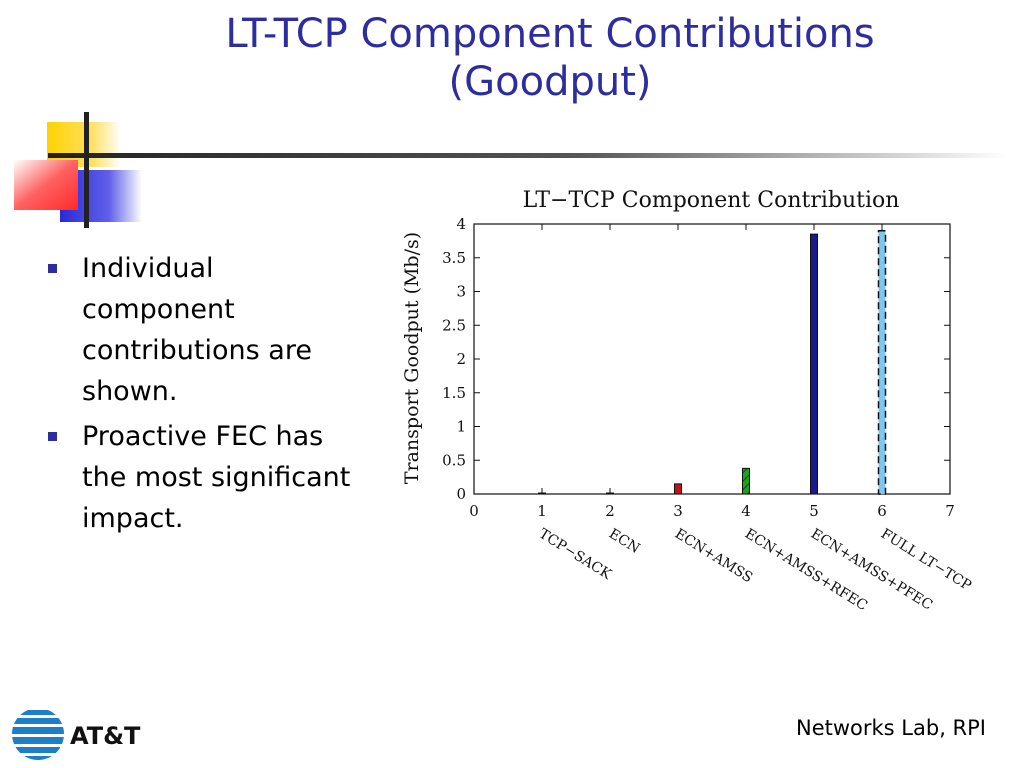 Image resolution: width=1024 pixels, height=768 pixels. I want to click on x-tick-labels: 0 1 2 3 4 5 6 7, so click(712, 511).